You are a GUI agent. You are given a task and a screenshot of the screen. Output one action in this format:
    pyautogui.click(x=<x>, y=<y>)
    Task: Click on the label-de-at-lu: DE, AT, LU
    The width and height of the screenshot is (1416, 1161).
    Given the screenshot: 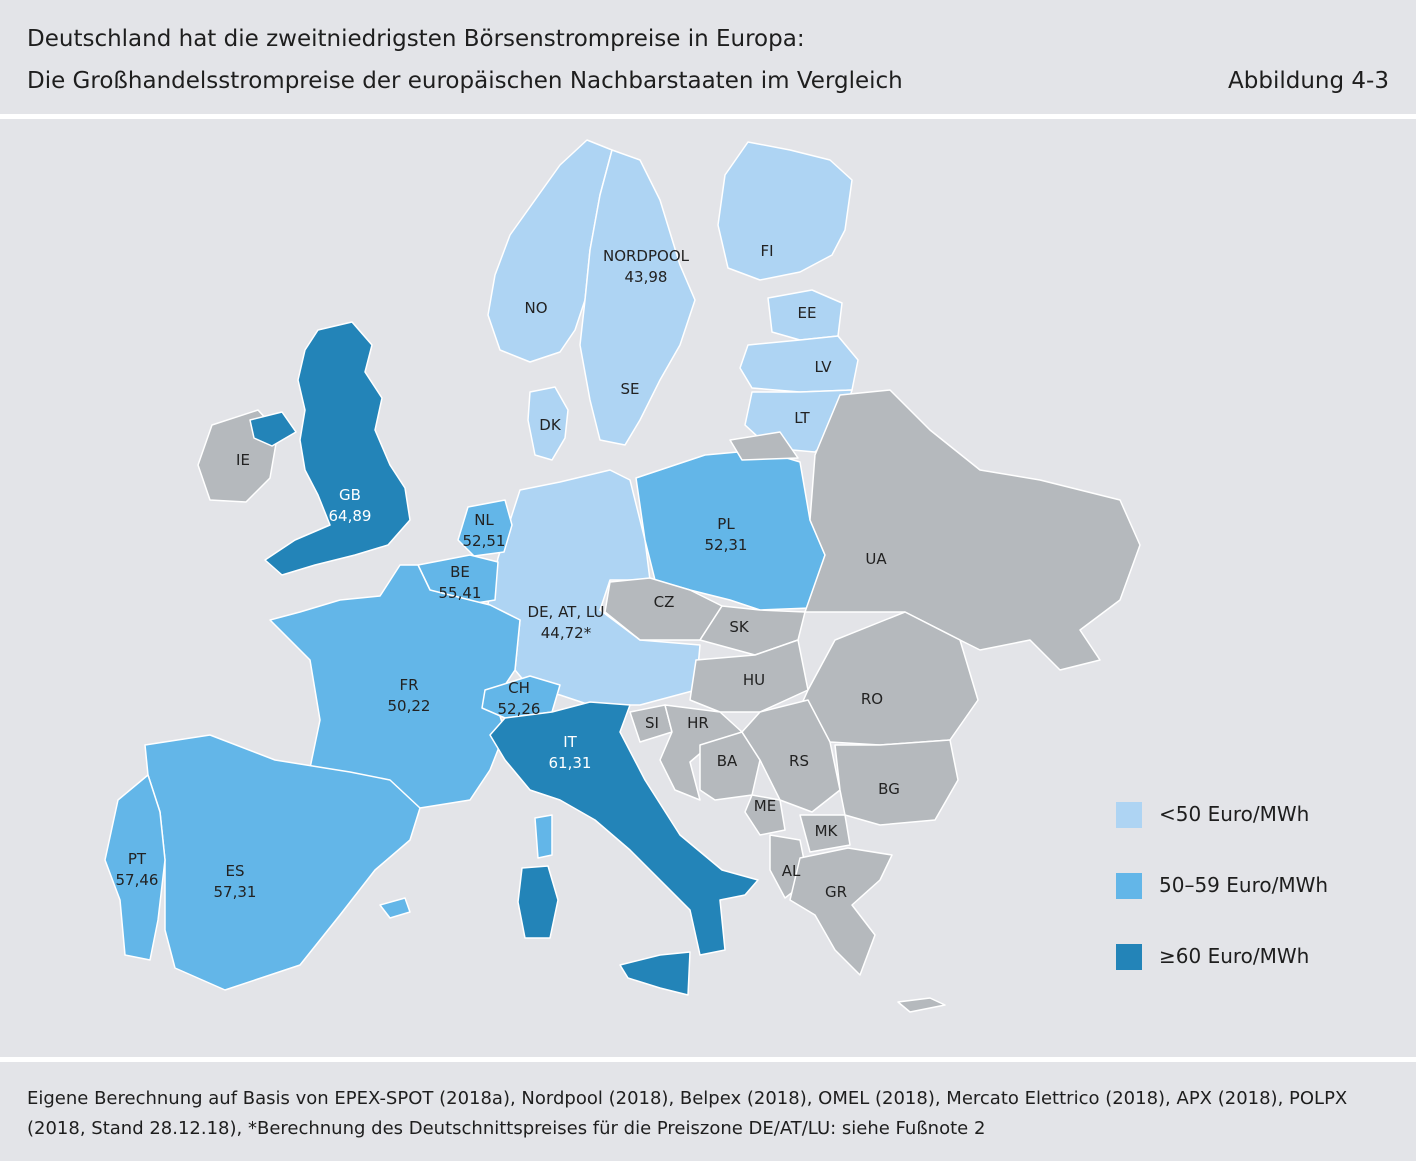 What is the action you would take?
    pyautogui.click(x=566, y=612)
    